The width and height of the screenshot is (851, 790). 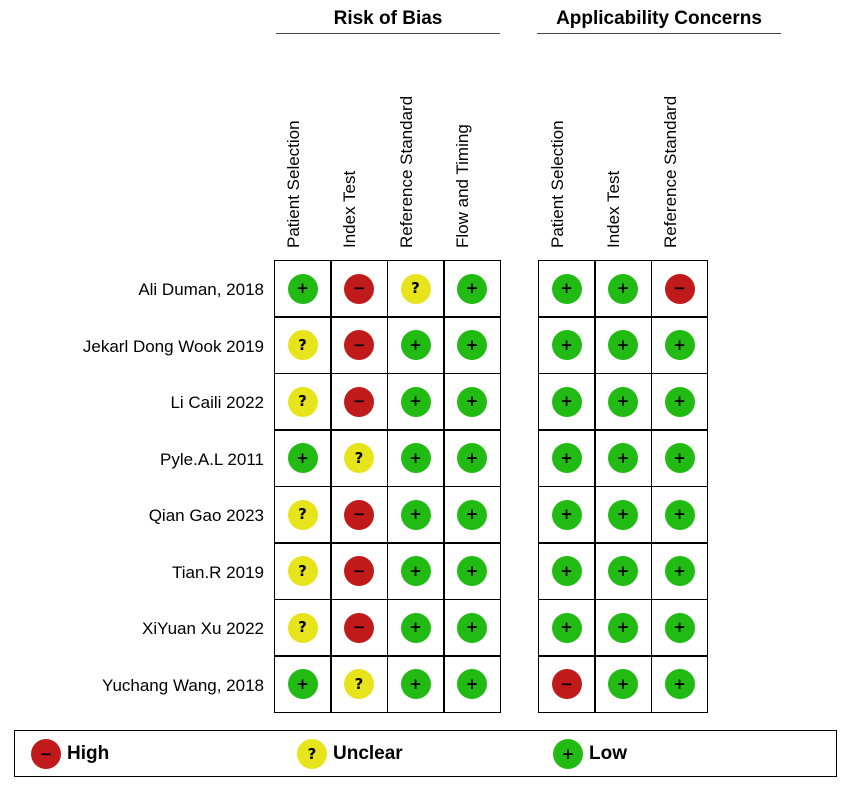 What do you see at coordinates (203, 628) in the screenshot?
I see `study-label: XiYuan Xu 2022` at bounding box center [203, 628].